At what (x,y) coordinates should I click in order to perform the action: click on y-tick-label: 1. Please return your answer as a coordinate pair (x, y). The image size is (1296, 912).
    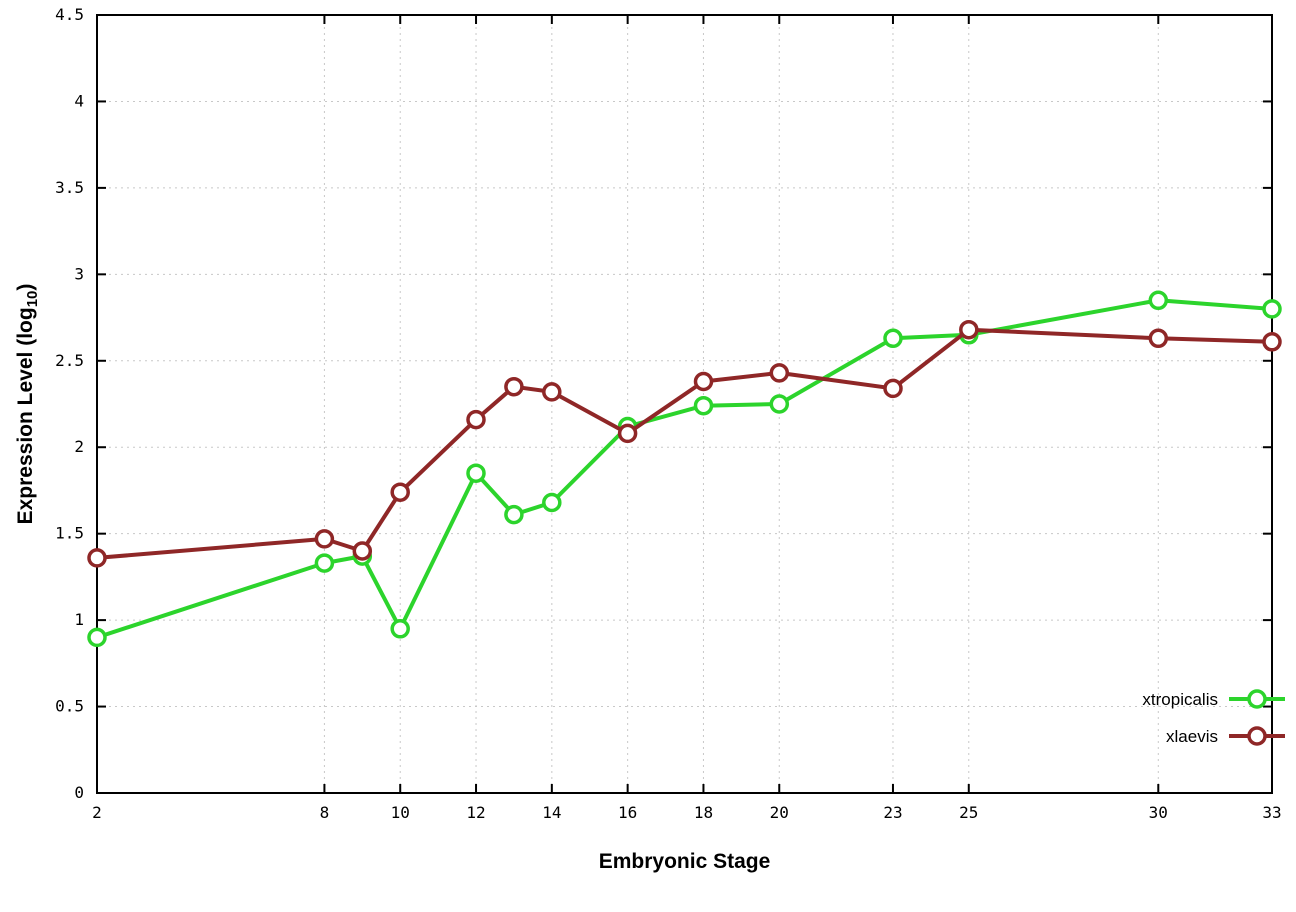
    Looking at the image, I should click on (79, 619).